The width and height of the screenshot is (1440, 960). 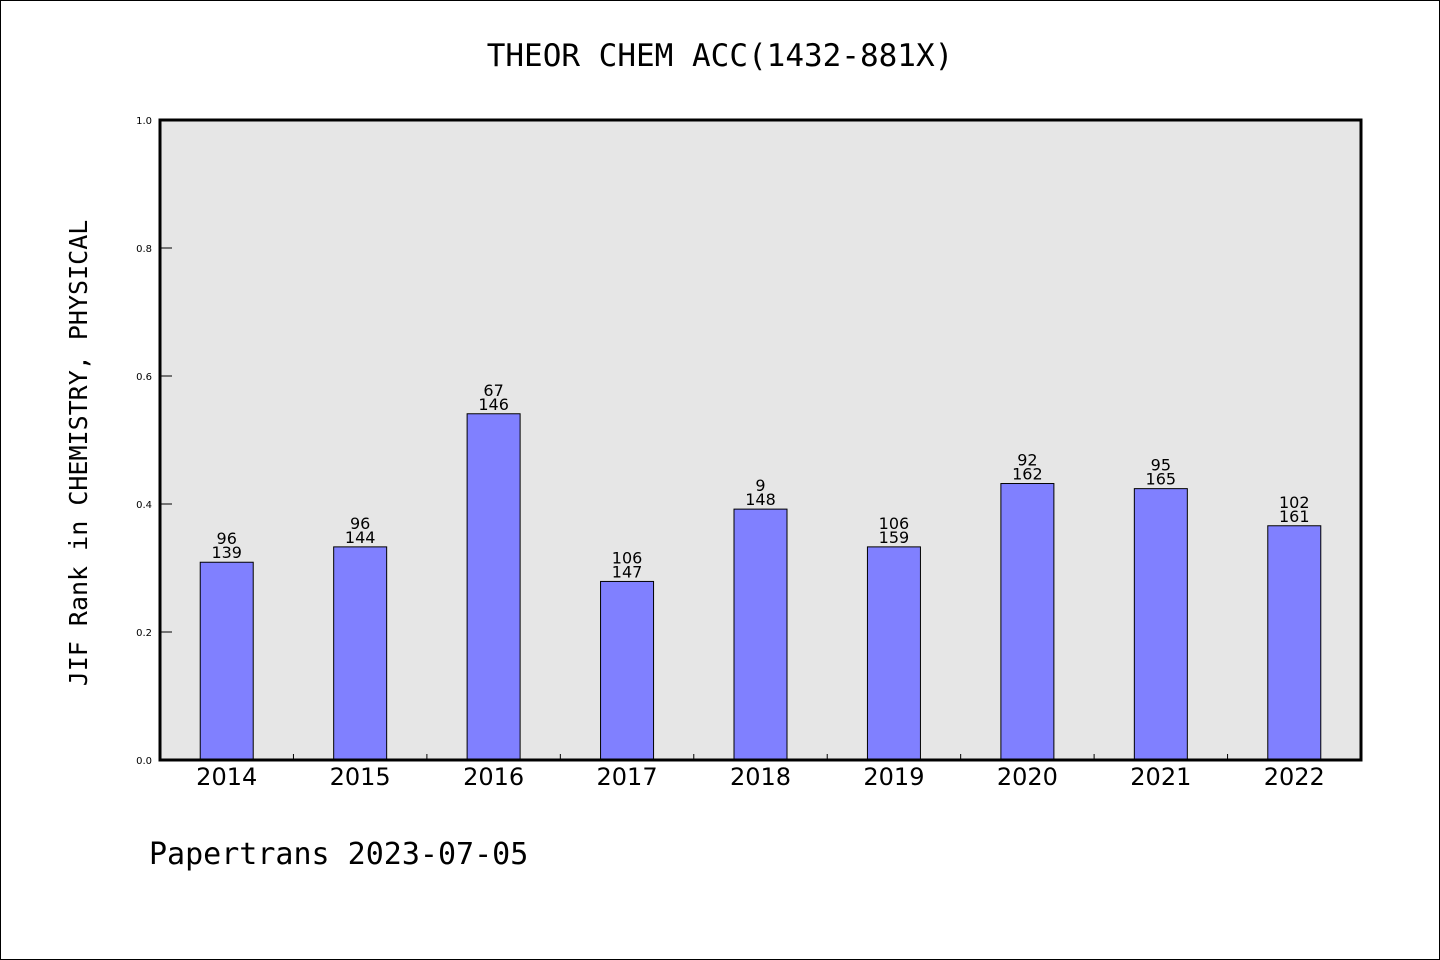 What do you see at coordinates (338, 854) in the screenshot?
I see `footer-text: Papertrans 2023-07-05` at bounding box center [338, 854].